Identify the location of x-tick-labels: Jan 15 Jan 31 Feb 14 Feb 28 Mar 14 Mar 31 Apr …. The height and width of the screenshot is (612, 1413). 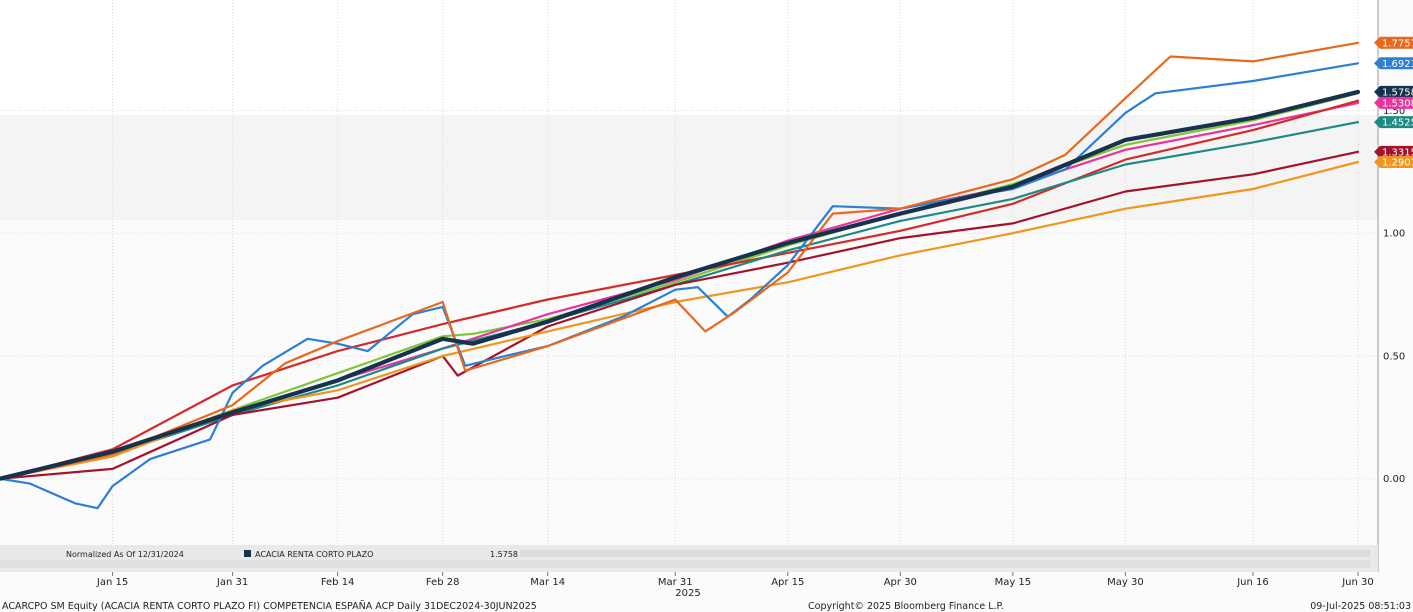
(735, 580).